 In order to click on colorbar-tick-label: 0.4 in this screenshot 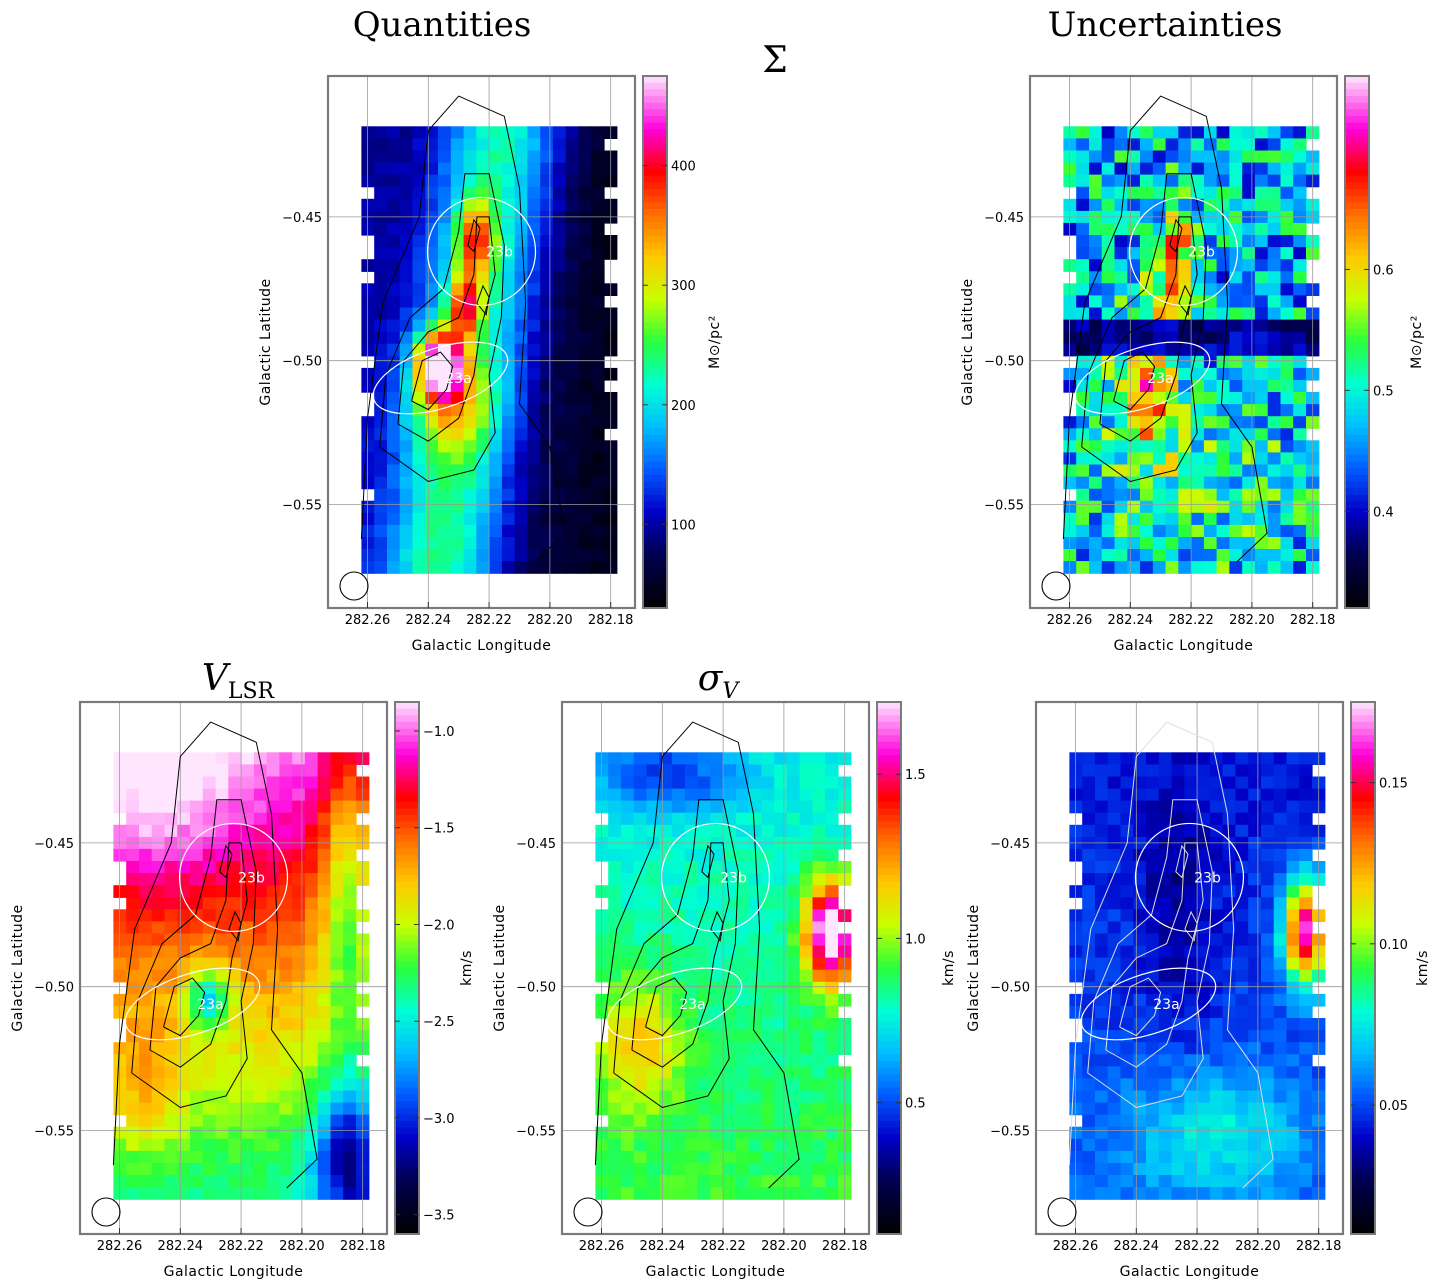, I will do `click(1383, 512)`.